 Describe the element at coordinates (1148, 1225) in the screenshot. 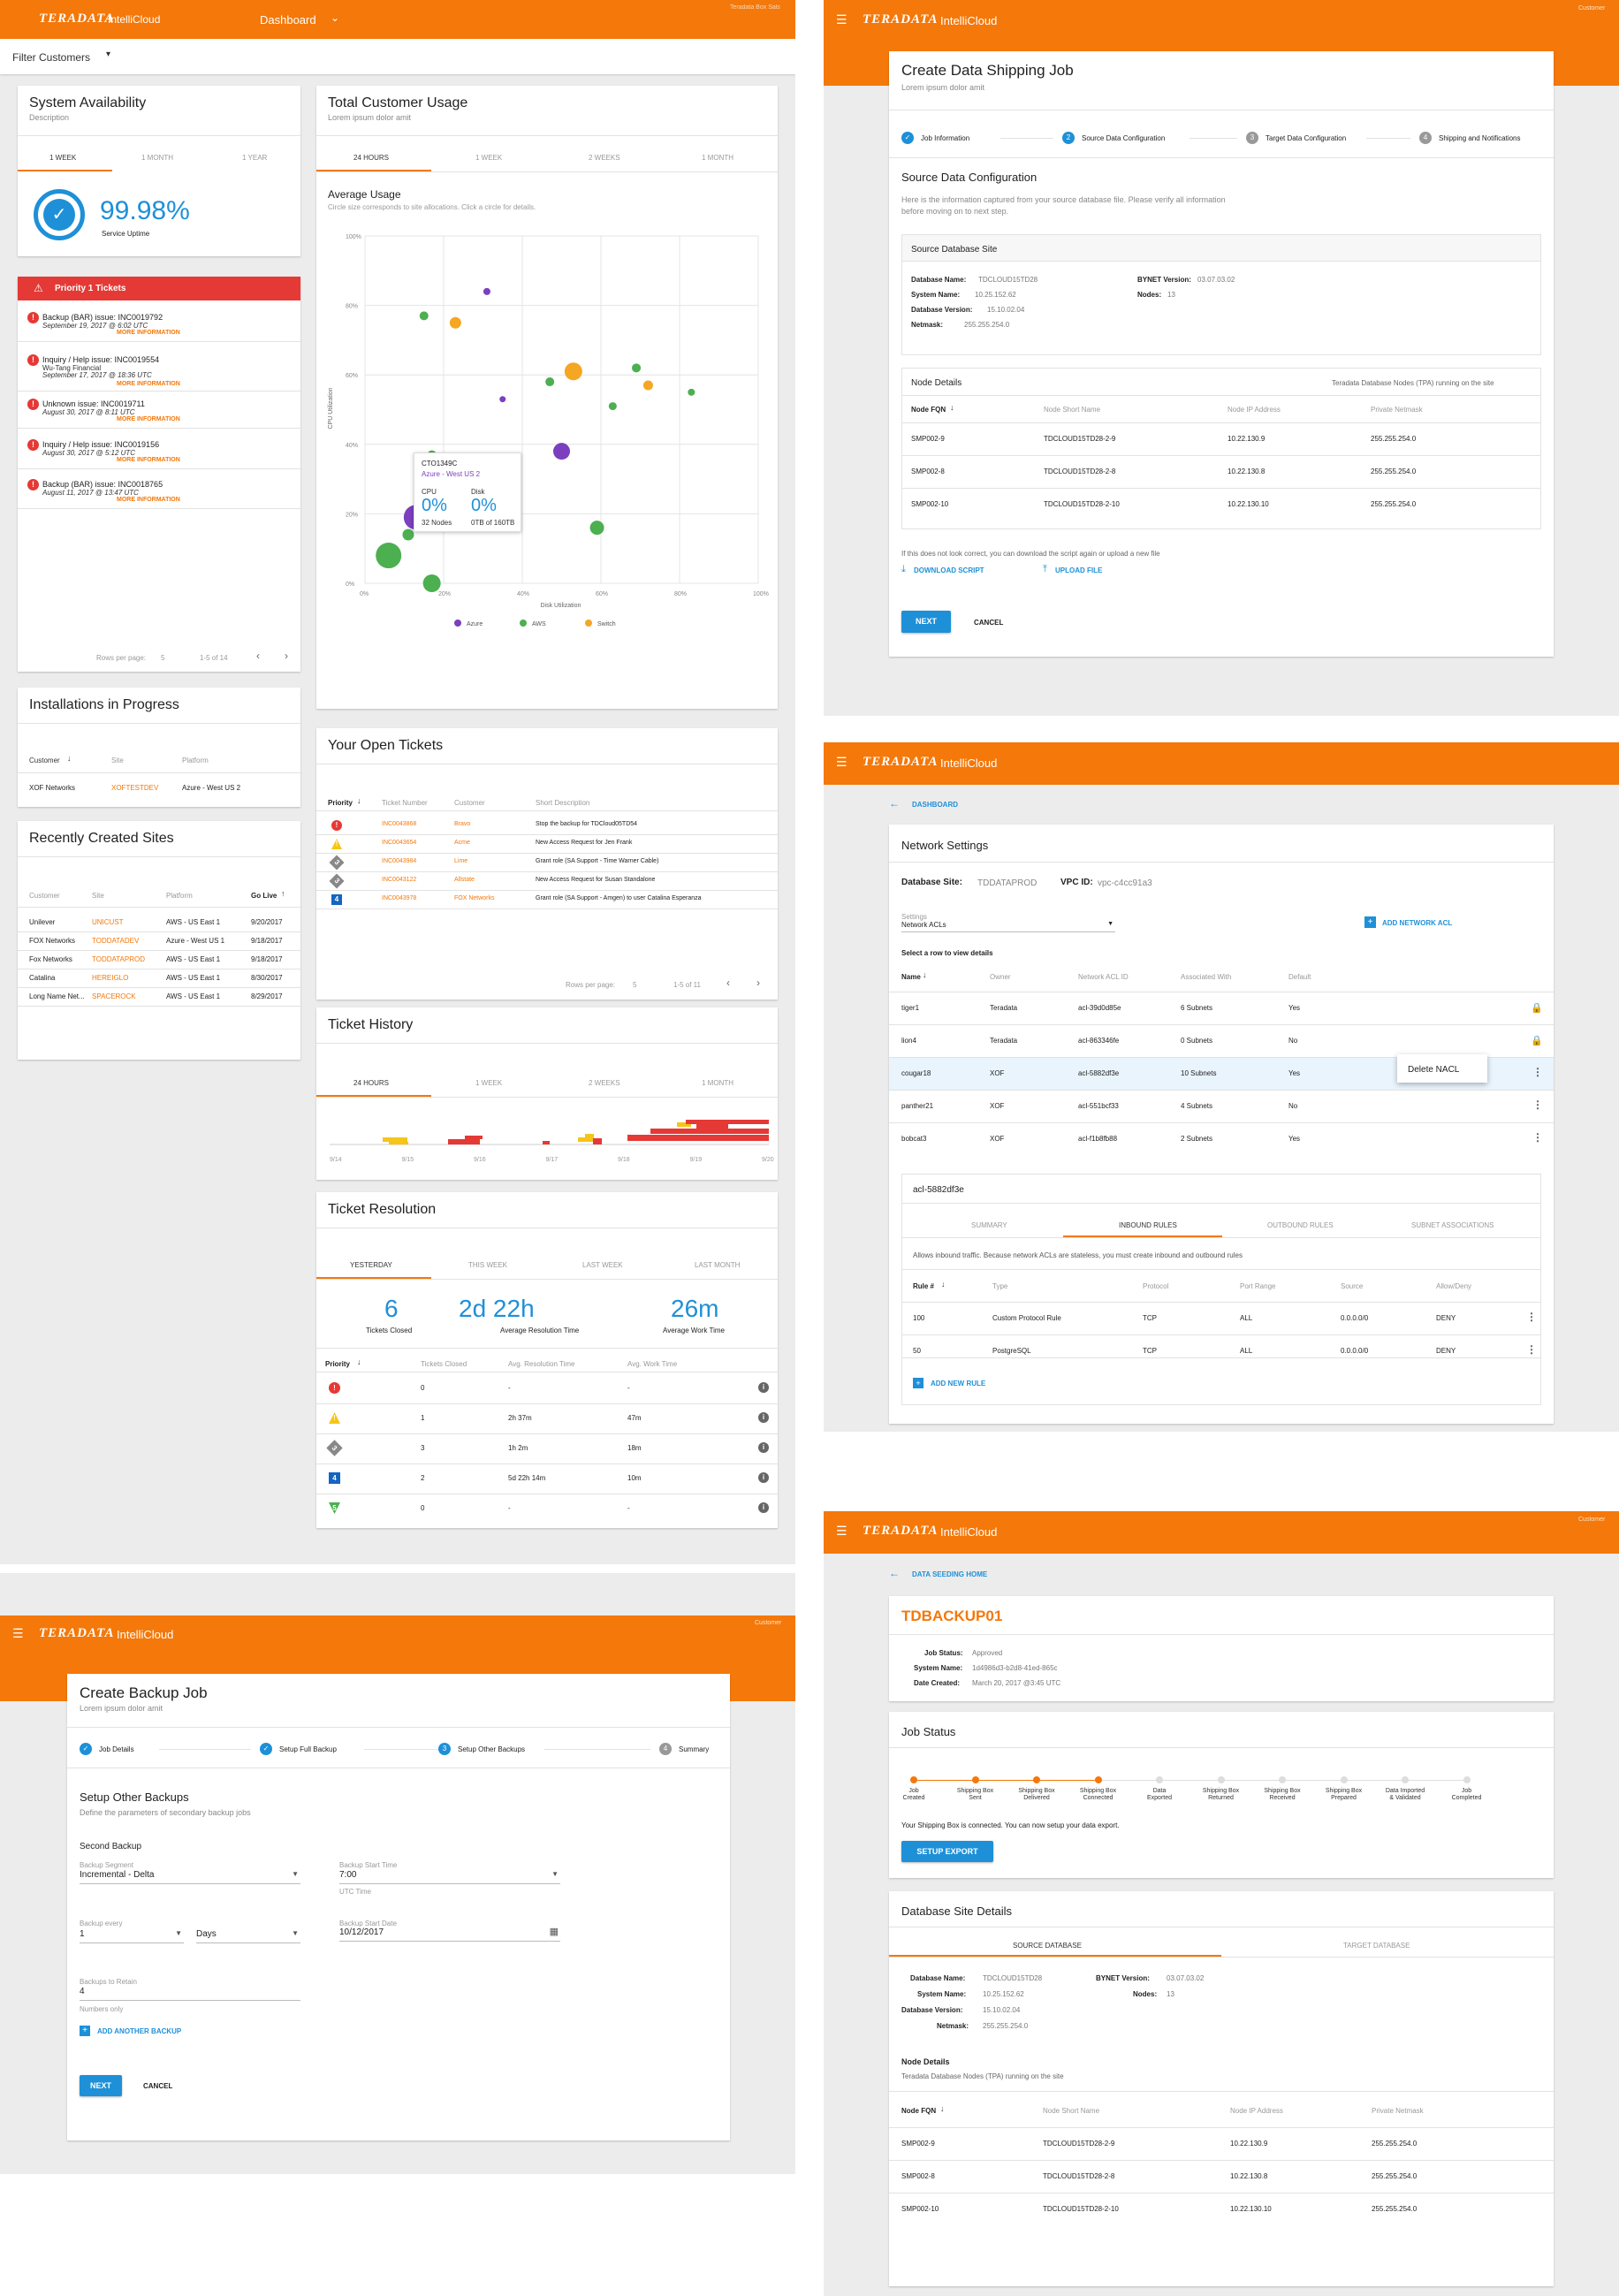

I see `tab-inbound: INBOUND RULES` at that location.